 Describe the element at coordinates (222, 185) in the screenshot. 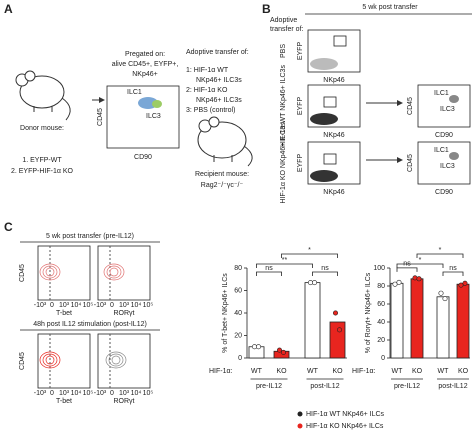

I see `recipient-label: Rag2⁻/⁻γc⁻/⁻` at that location.